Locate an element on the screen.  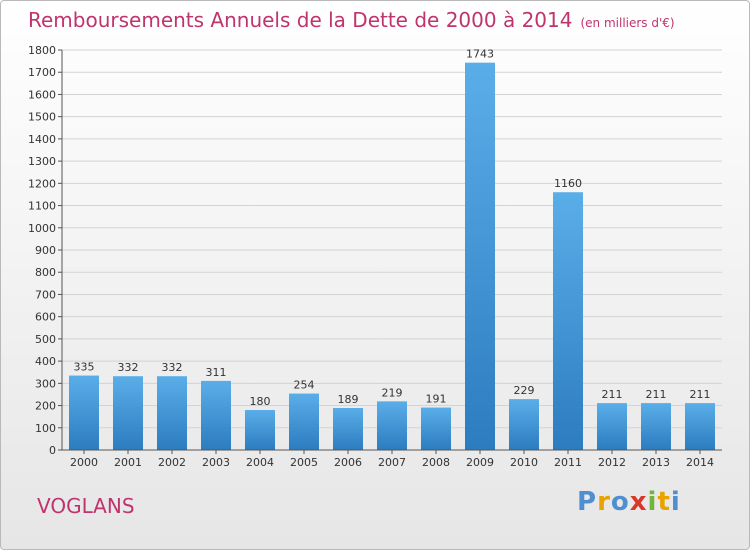
bar-value-label: 229 is located at coordinates (524, 390).